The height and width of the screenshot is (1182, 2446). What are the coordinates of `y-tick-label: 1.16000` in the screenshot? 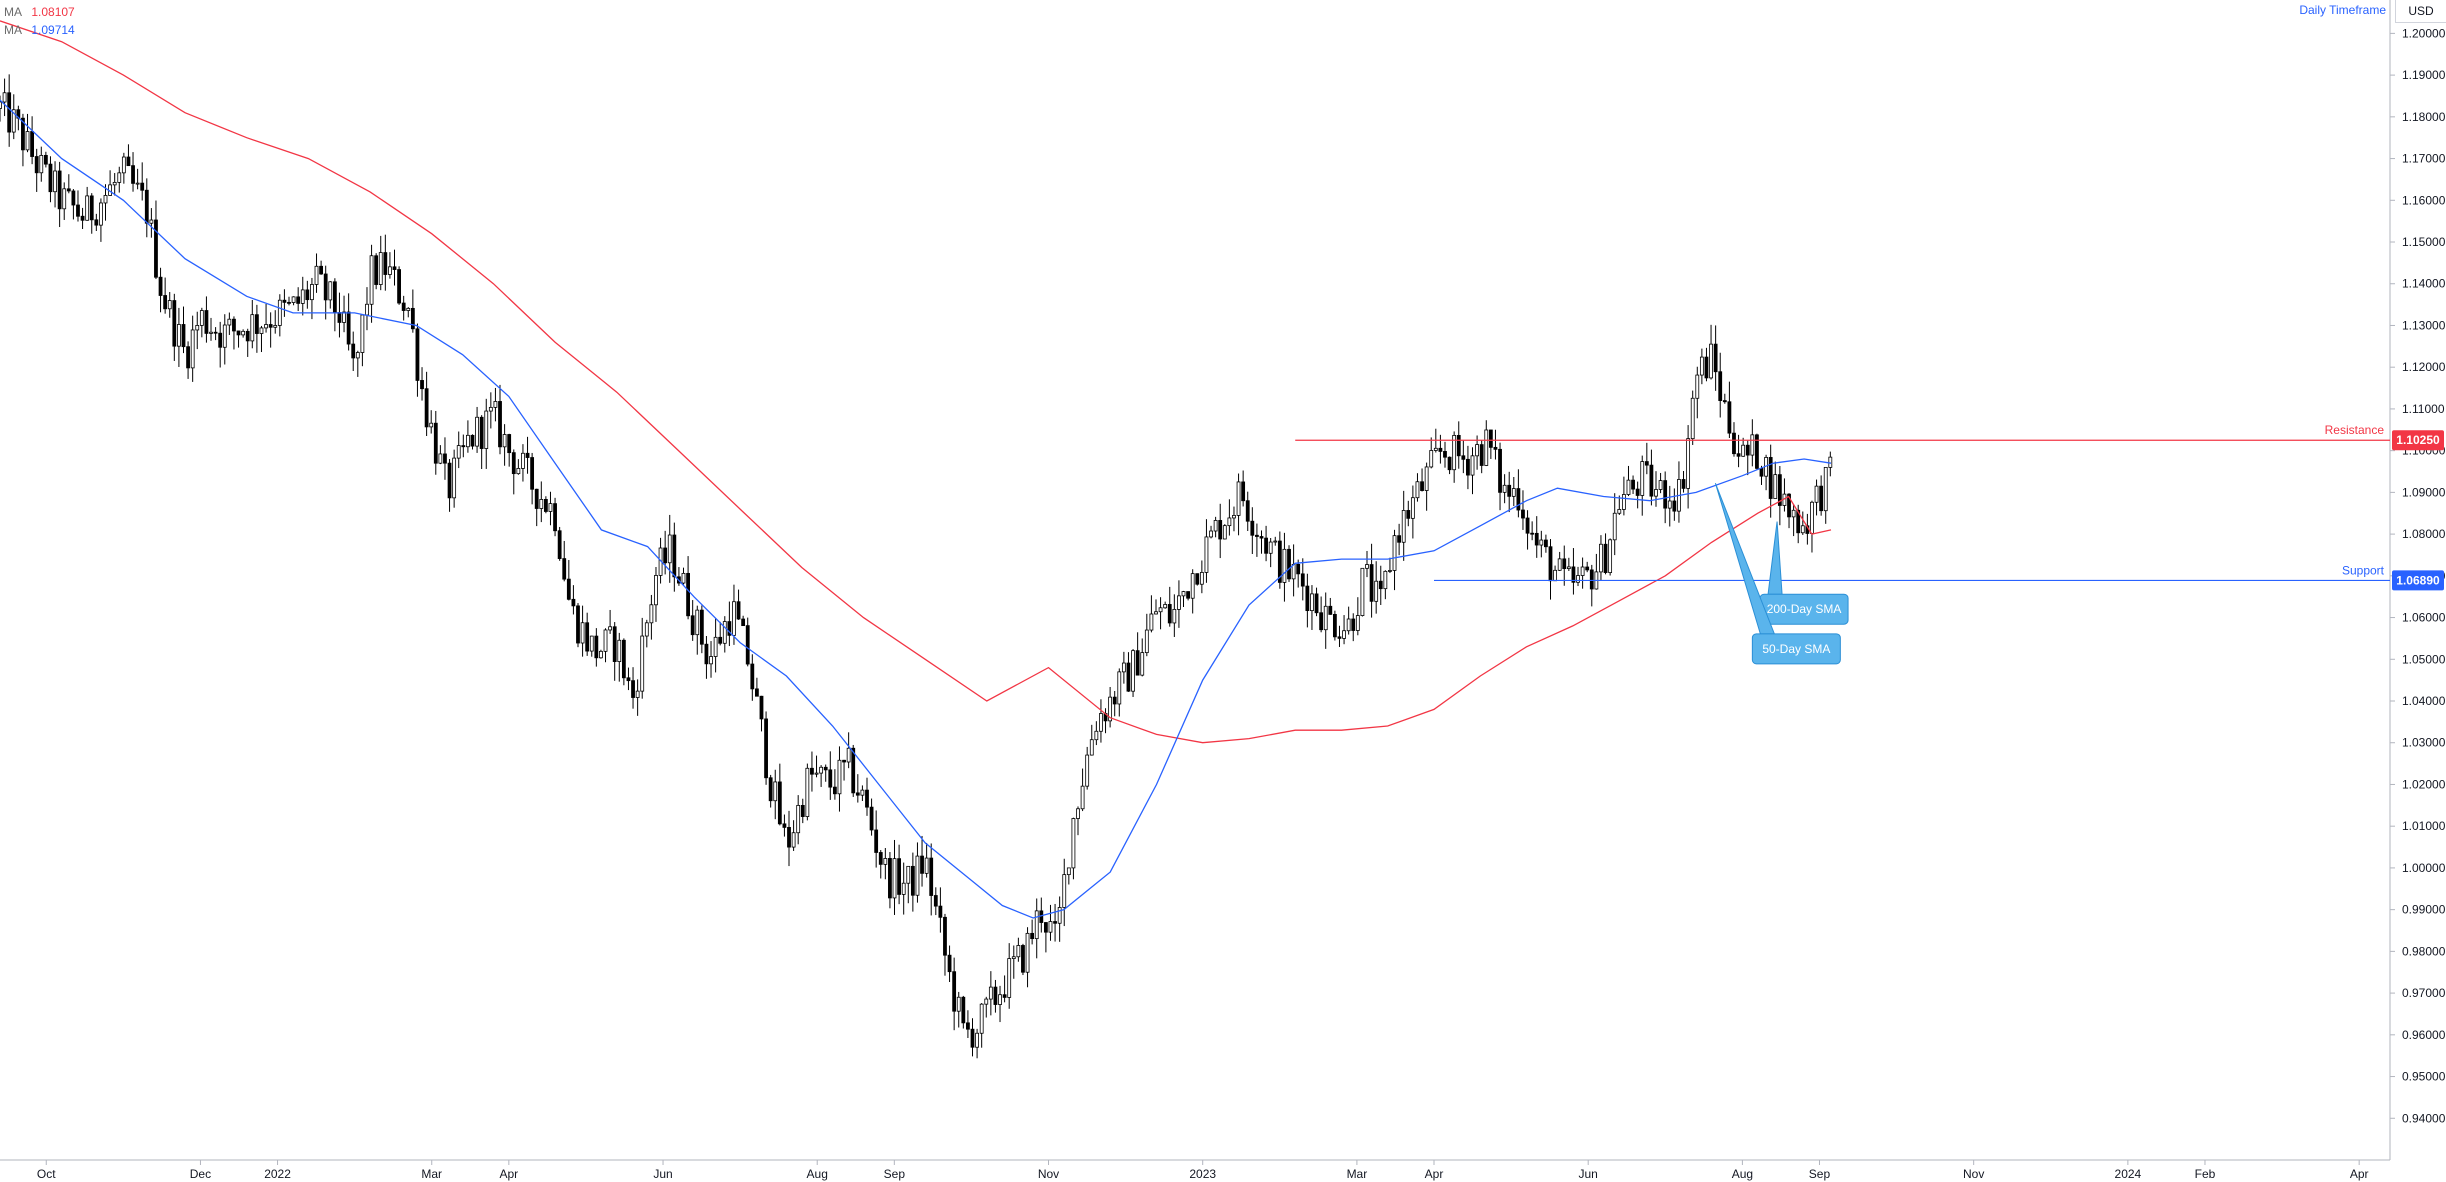 It's located at (2424, 200).